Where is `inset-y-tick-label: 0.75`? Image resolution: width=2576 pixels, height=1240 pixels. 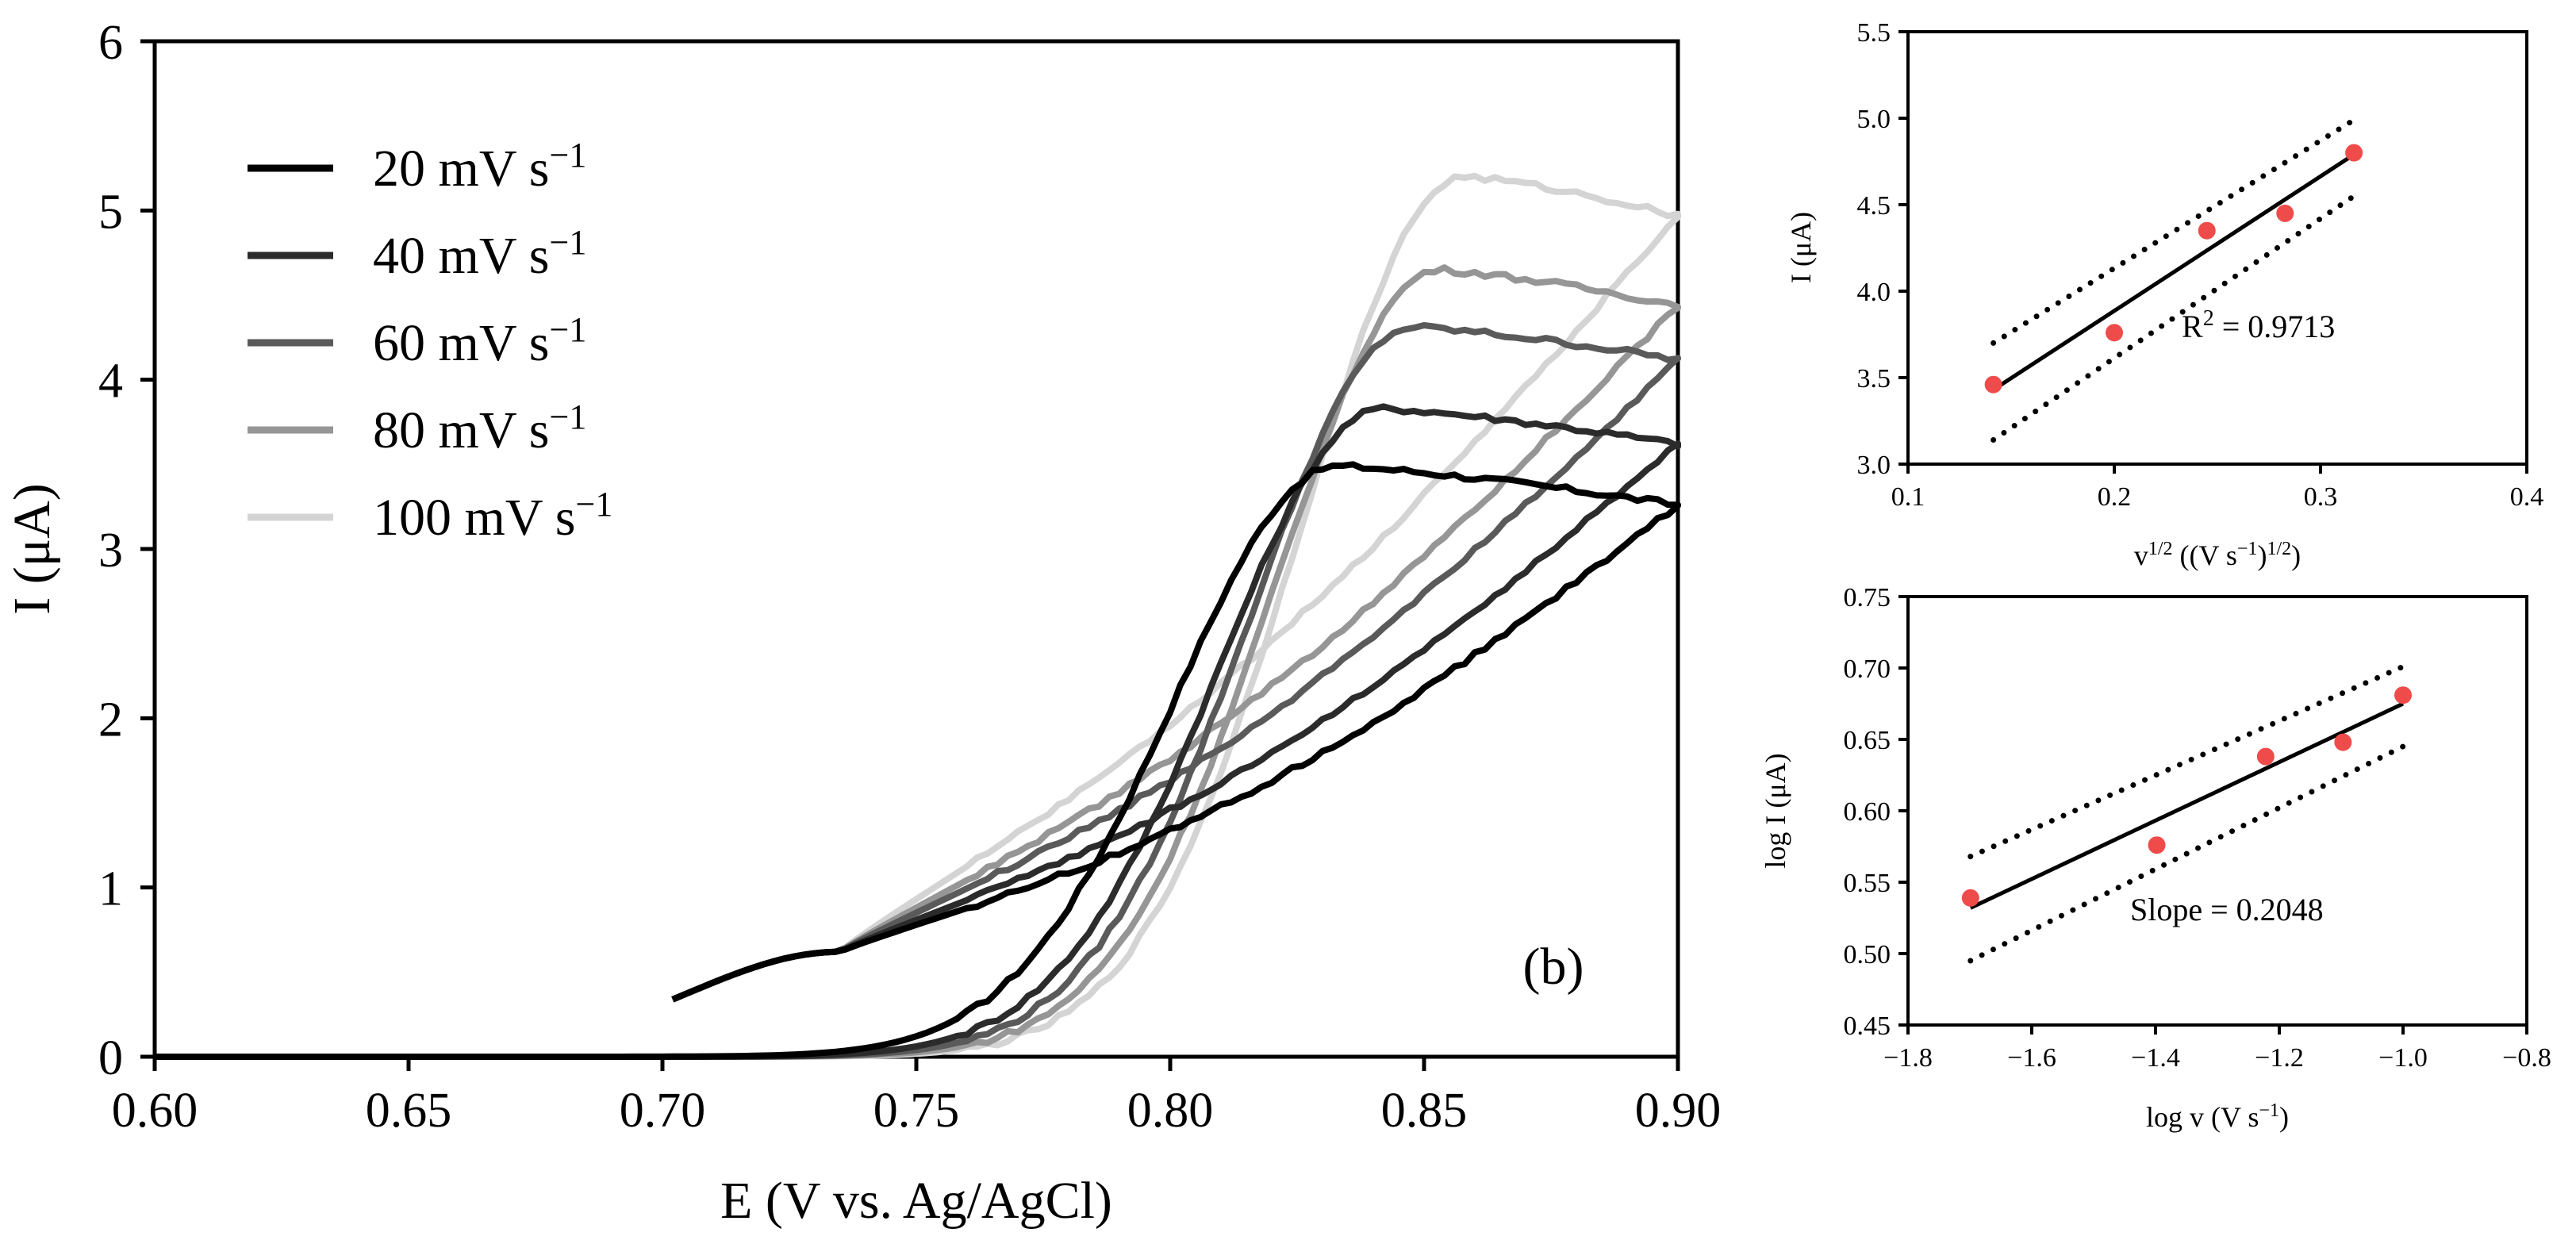
inset-y-tick-label: 0.75 is located at coordinates (1868, 598).